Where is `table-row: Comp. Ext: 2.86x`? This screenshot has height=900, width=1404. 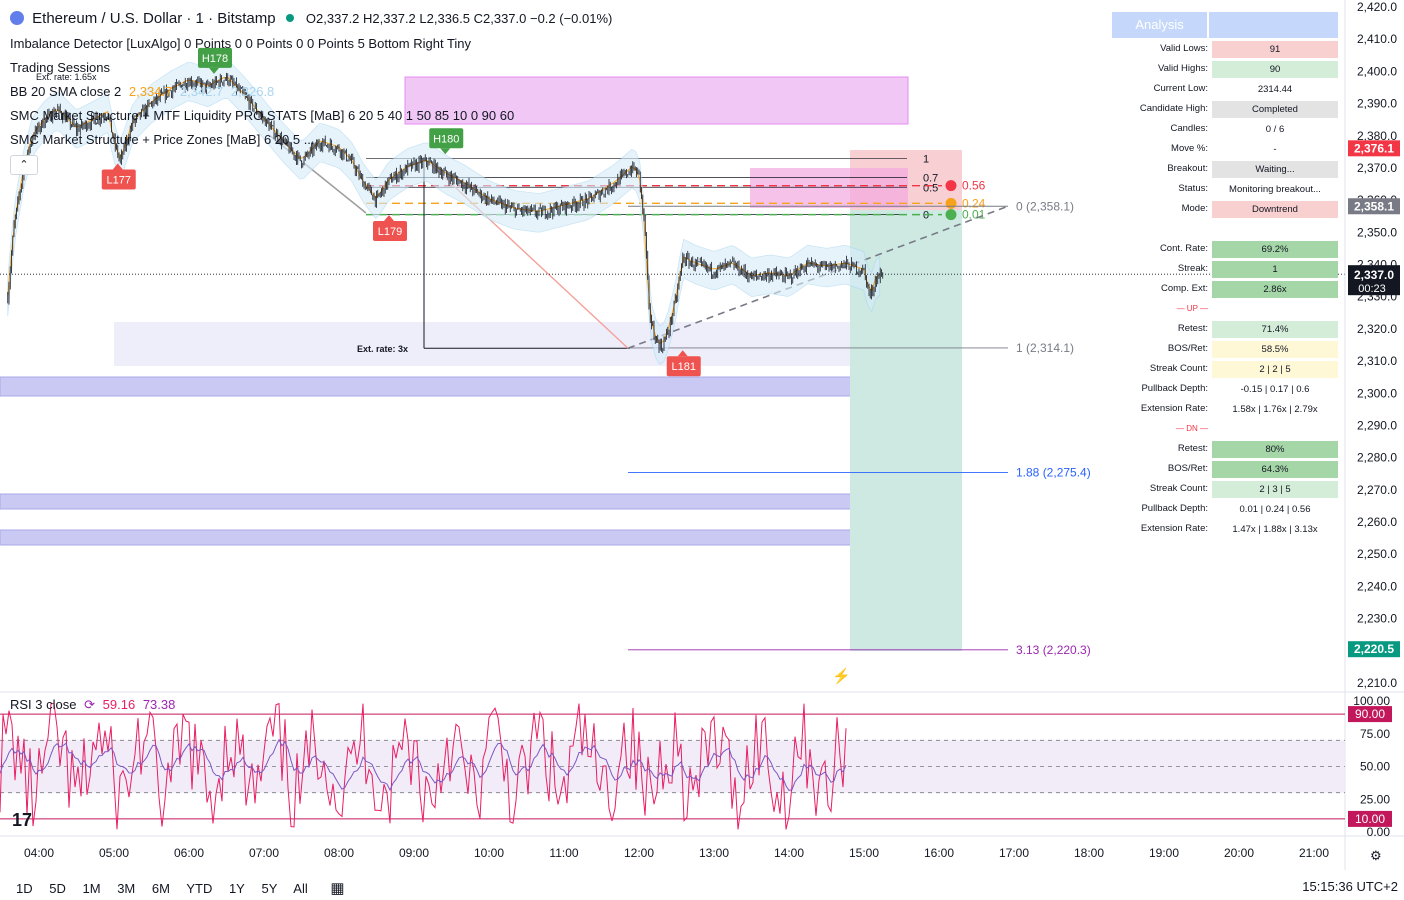
table-row: Comp. Ext: 2.86x is located at coordinates (1225, 289).